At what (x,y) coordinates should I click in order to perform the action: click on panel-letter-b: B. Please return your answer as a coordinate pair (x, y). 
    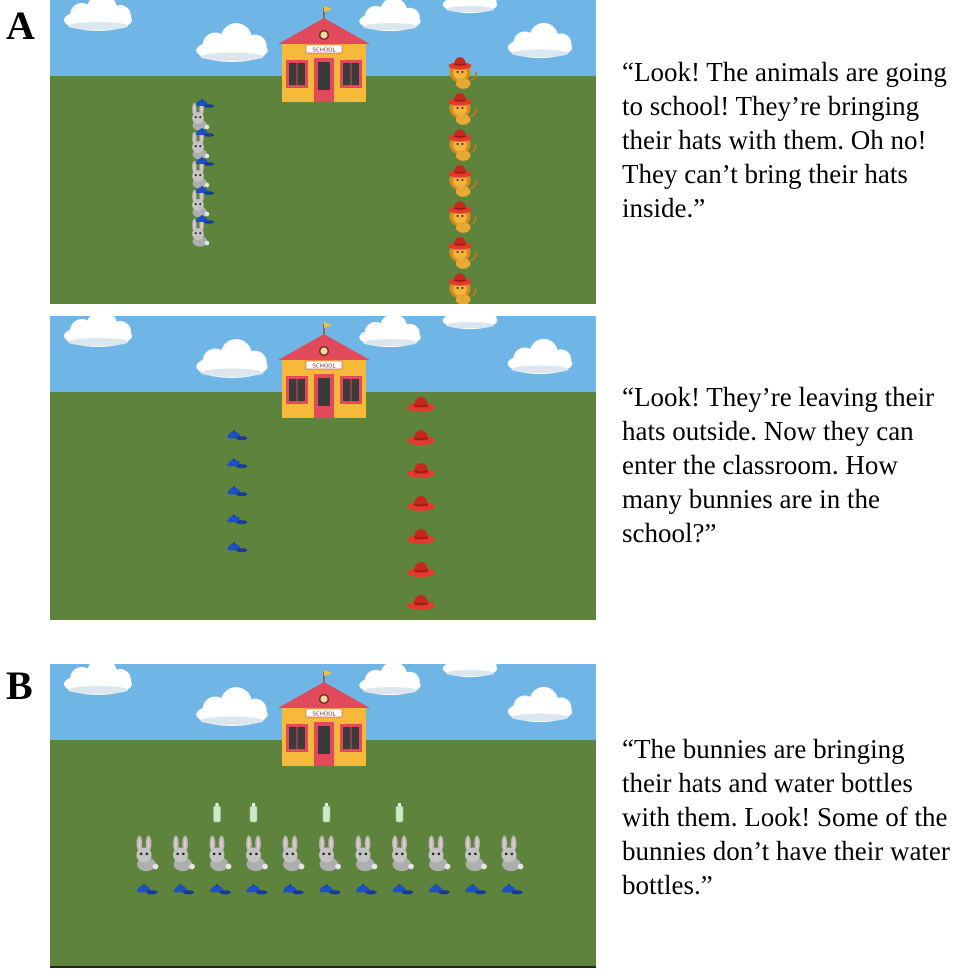
    Looking at the image, I should click on (19, 685).